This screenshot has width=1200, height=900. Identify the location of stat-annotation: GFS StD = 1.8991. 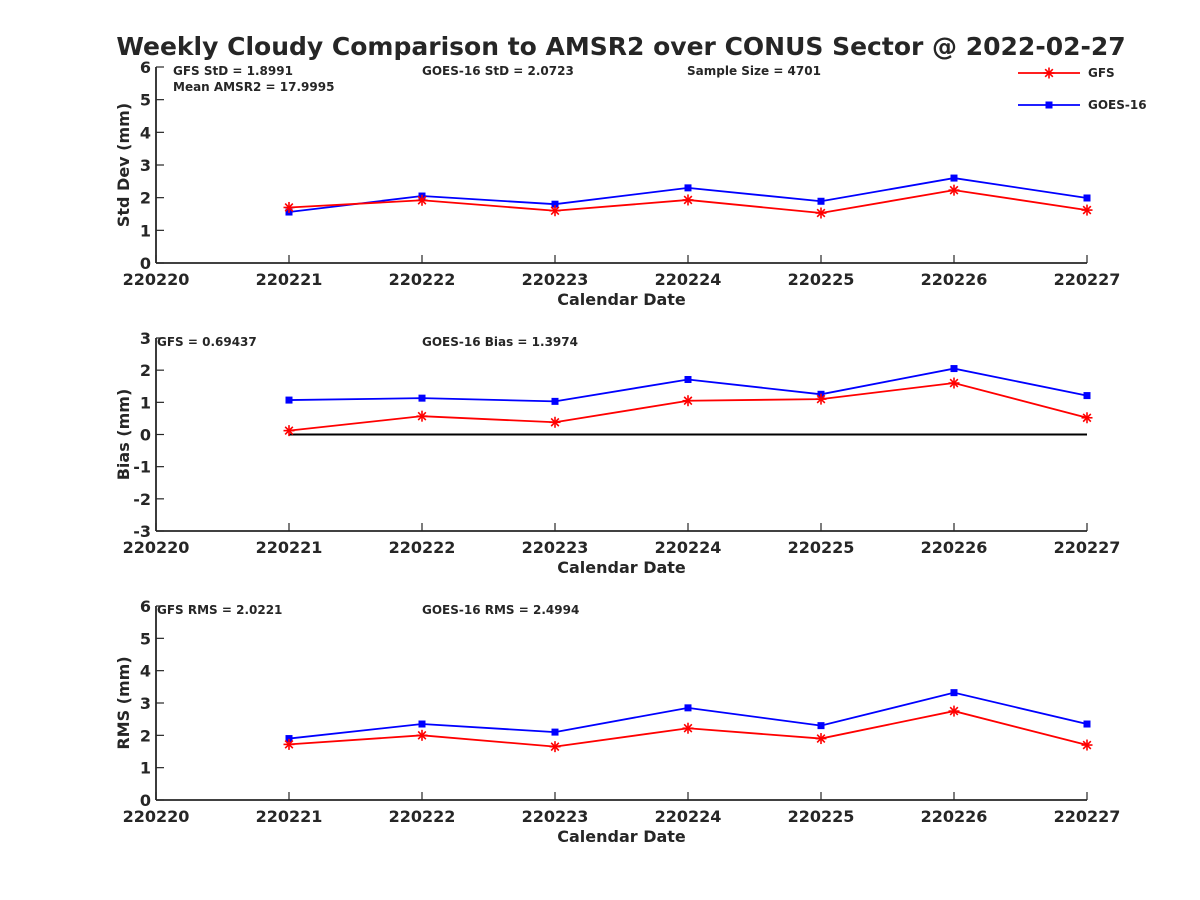
(233, 71).